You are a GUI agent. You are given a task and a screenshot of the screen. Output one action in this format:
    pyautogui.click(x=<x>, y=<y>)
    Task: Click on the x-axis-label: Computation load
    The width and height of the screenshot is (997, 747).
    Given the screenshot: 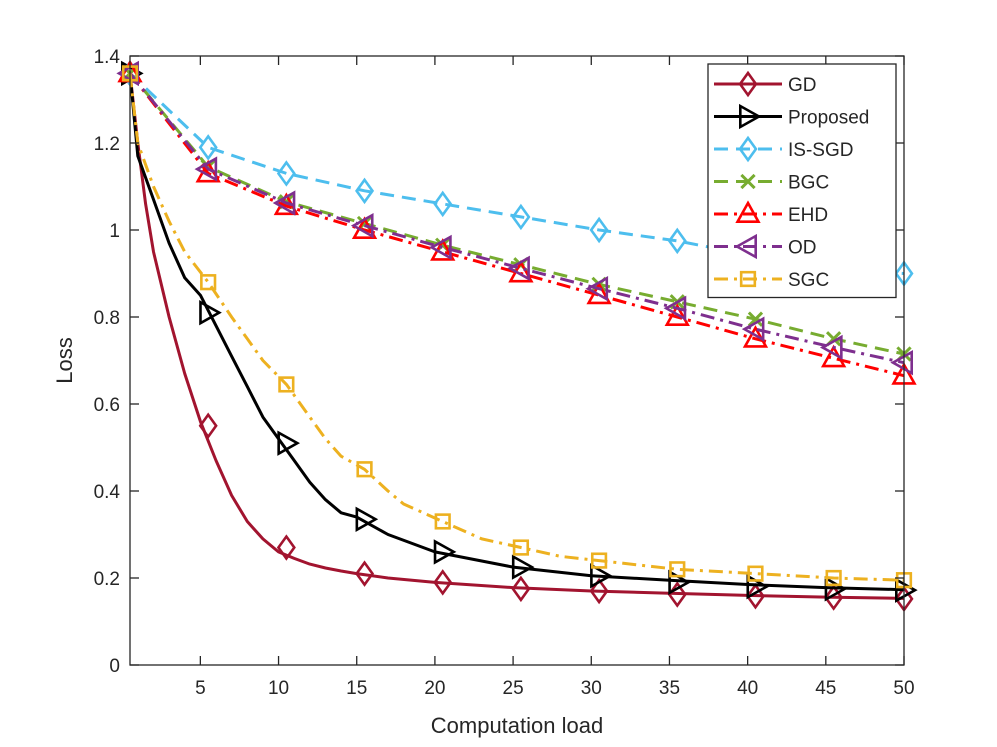 What is the action you would take?
    pyautogui.click(x=517, y=725)
    